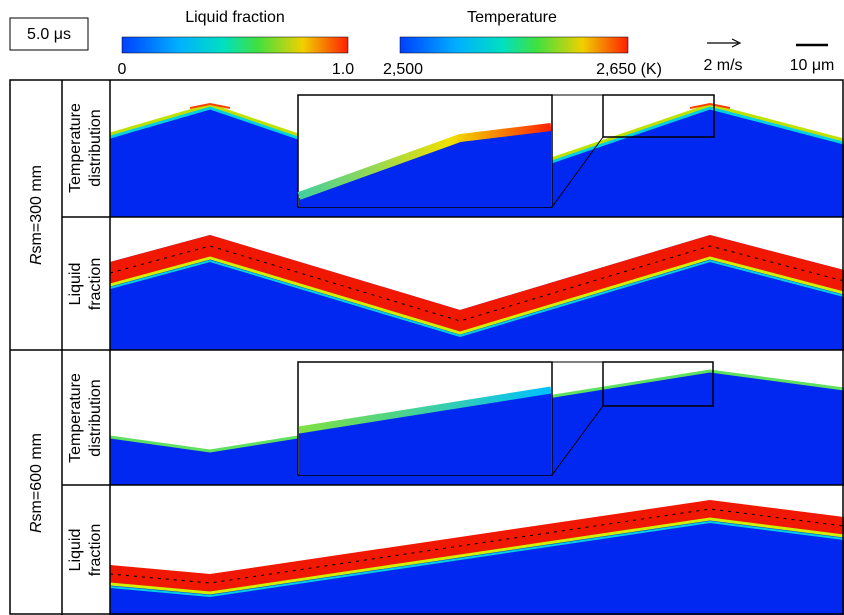 The image size is (844, 615). Describe the element at coordinates (122, 69) in the screenshot. I see `colorbar-min: 0` at that location.